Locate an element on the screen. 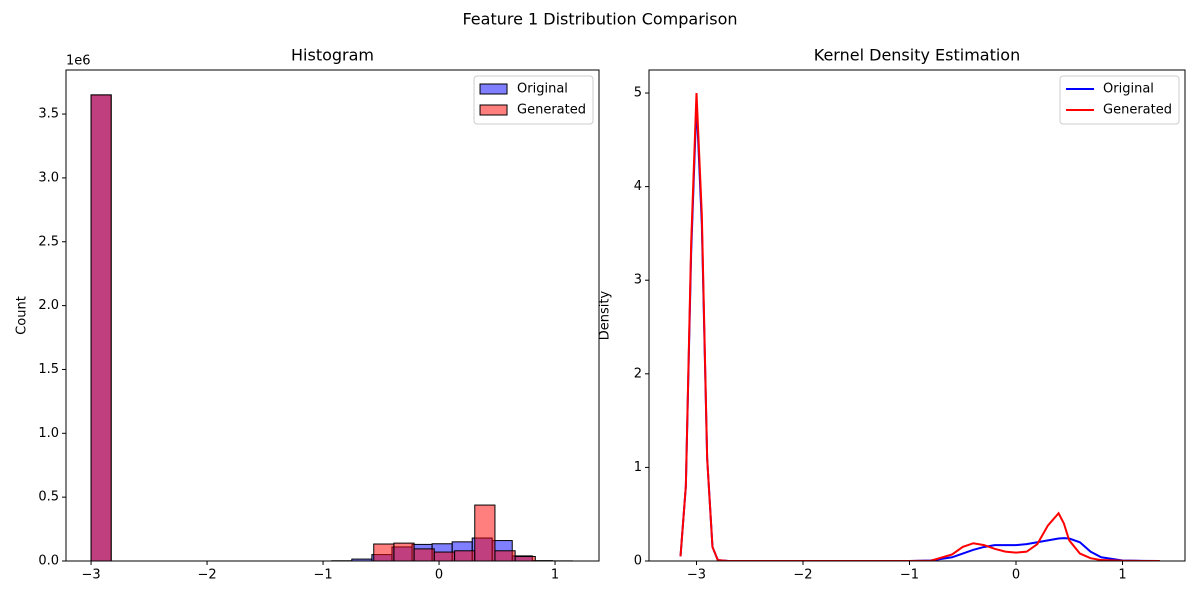 The width and height of the screenshot is (1200, 600). y-tick-label: 3.0 is located at coordinates (48, 177).